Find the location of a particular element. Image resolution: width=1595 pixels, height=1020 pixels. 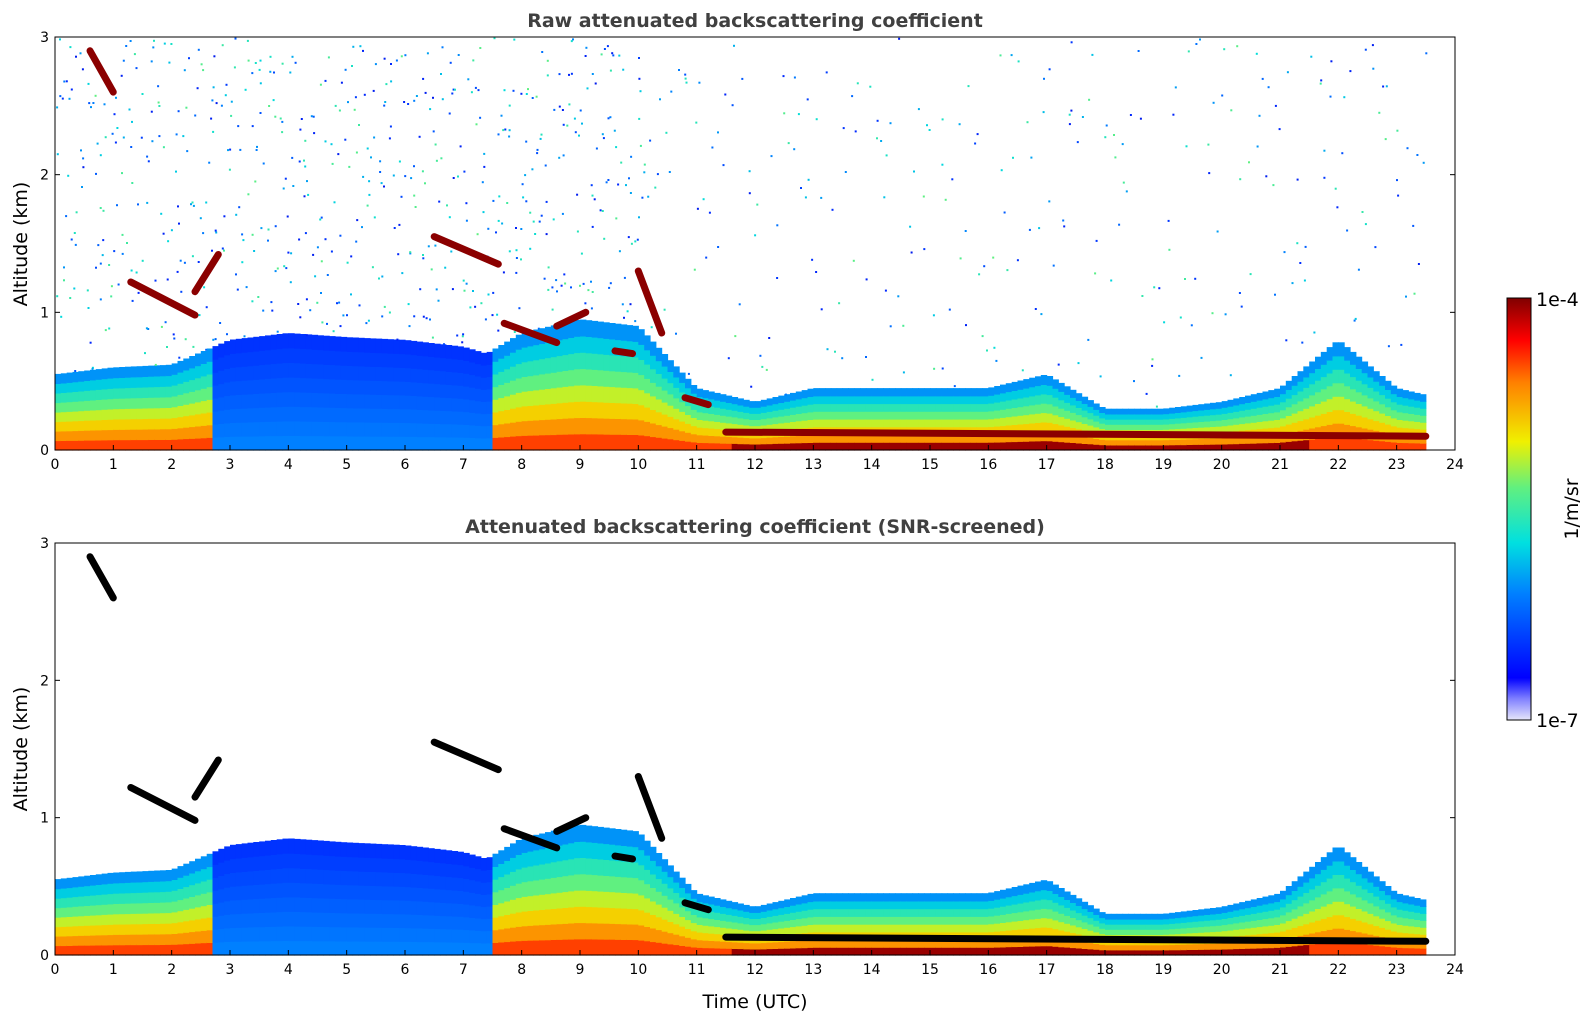

colorbar-unit-label: 1/m/sr is located at coordinates (1572, 508).